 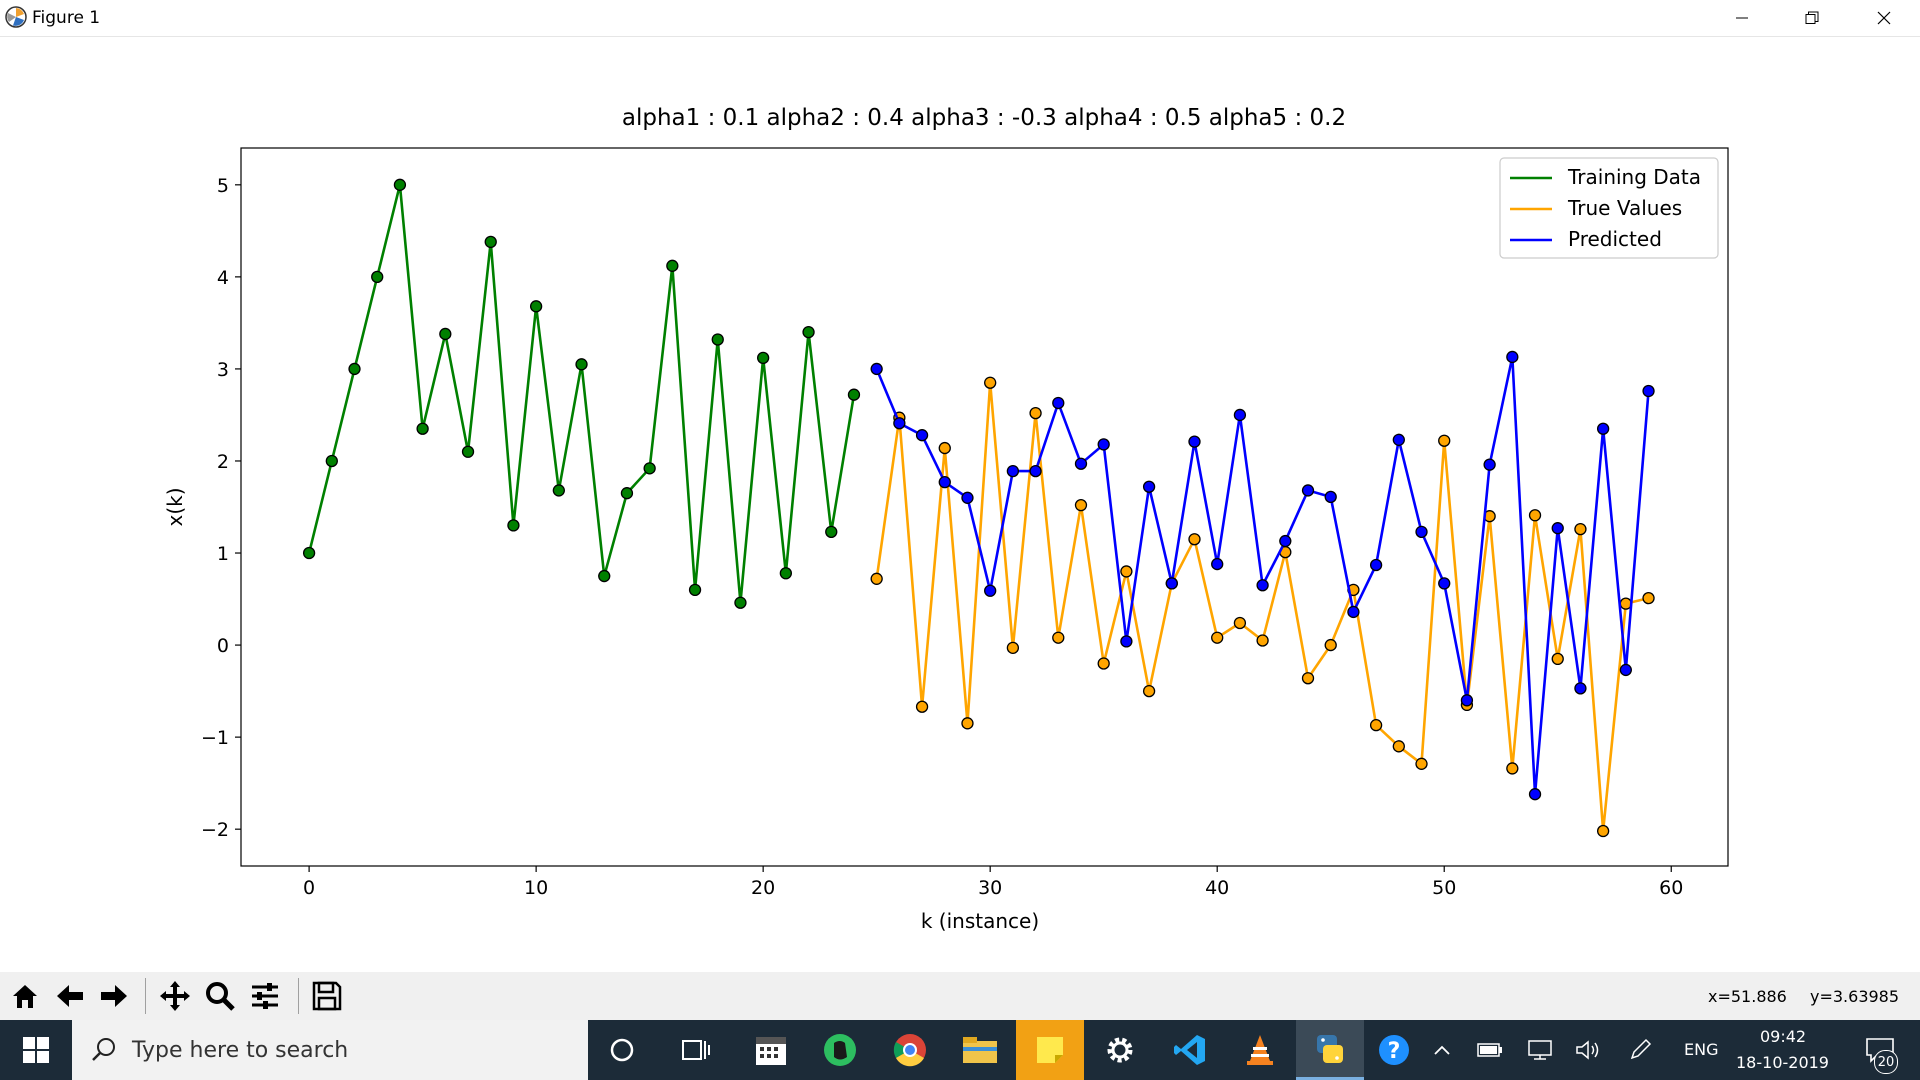 What do you see at coordinates (1742, 18) in the screenshot?
I see `minimize-button` at bounding box center [1742, 18].